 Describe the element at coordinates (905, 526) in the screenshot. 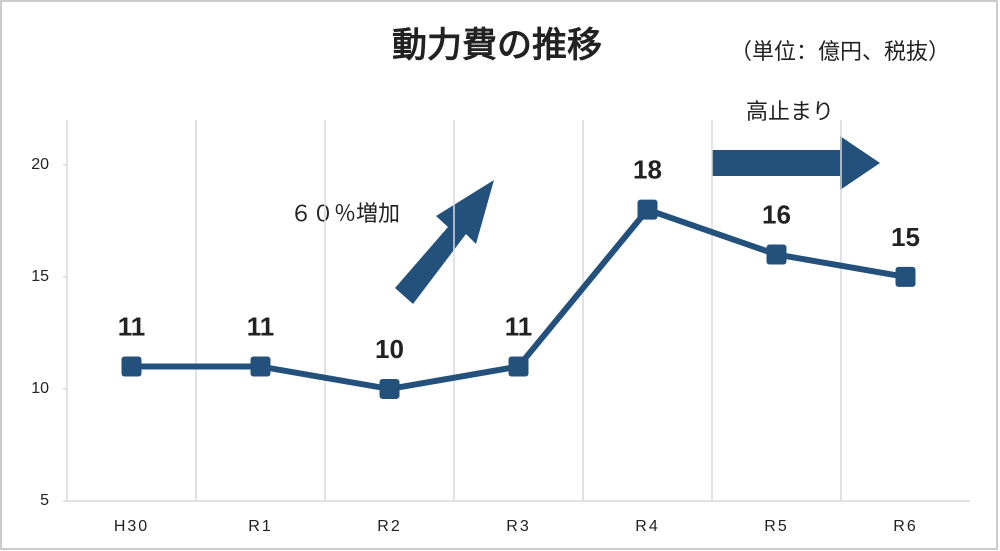

I see `x-tick-label: R6` at that location.